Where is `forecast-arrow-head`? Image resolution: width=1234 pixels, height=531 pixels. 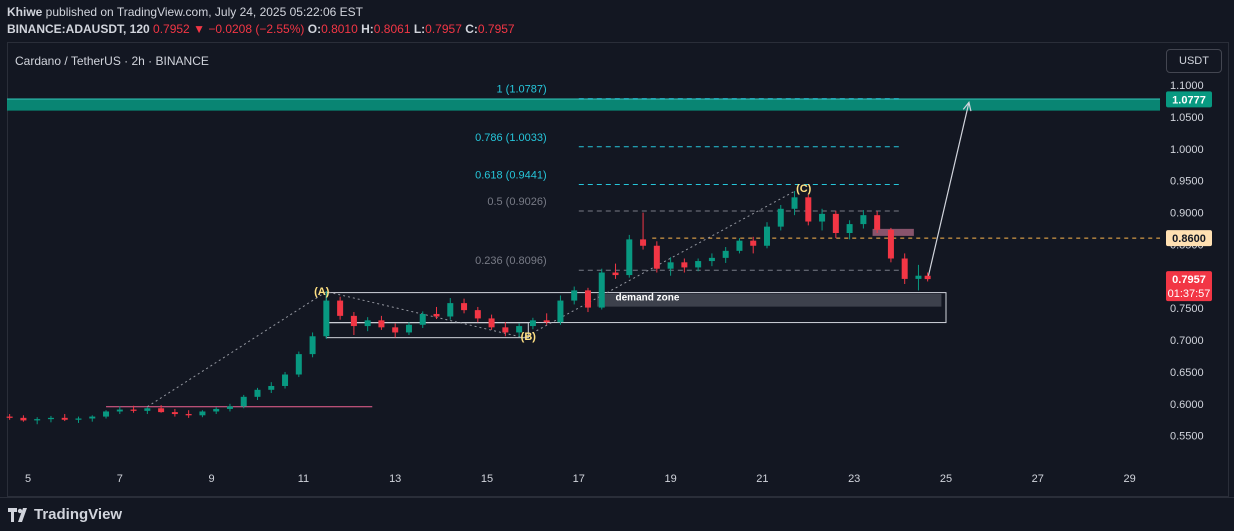
forecast-arrow-head is located at coordinates (967, 106).